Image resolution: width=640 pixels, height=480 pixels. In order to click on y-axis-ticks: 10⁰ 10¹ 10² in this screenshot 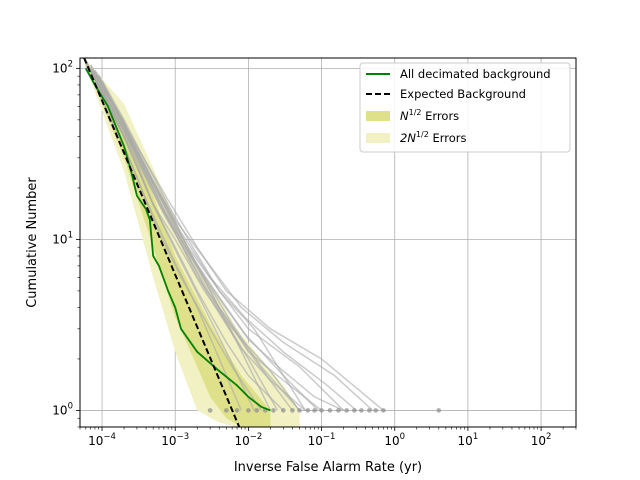, I will do `click(66, 243)`.